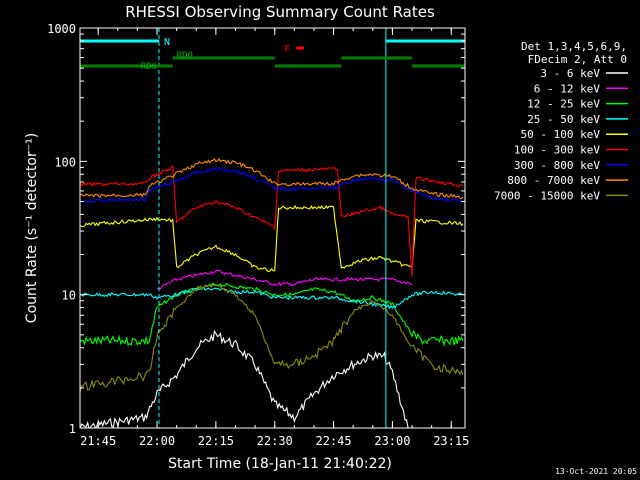 The width and height of the screenshot is (640, 480). Describe the element at coordinates (287, 49) in the screenshot. I see `flare-label: F` at that location.